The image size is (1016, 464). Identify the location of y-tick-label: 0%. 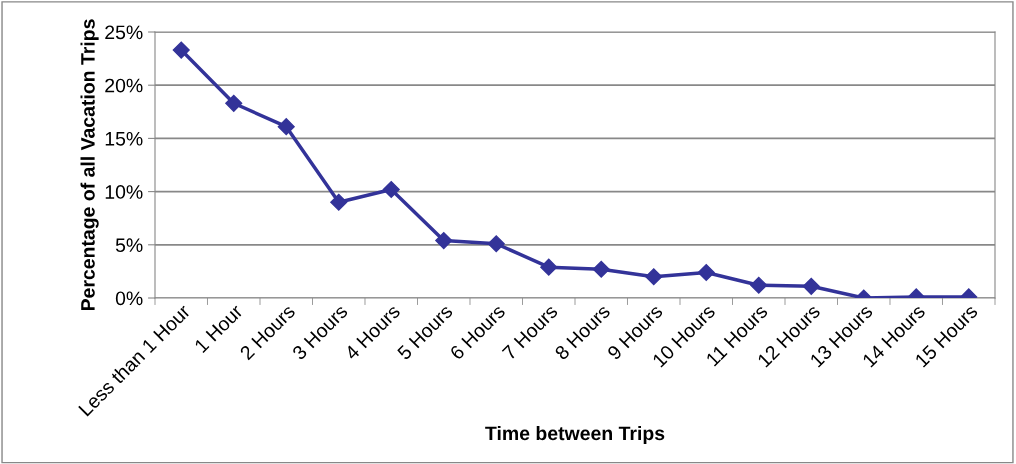
(129, 298).